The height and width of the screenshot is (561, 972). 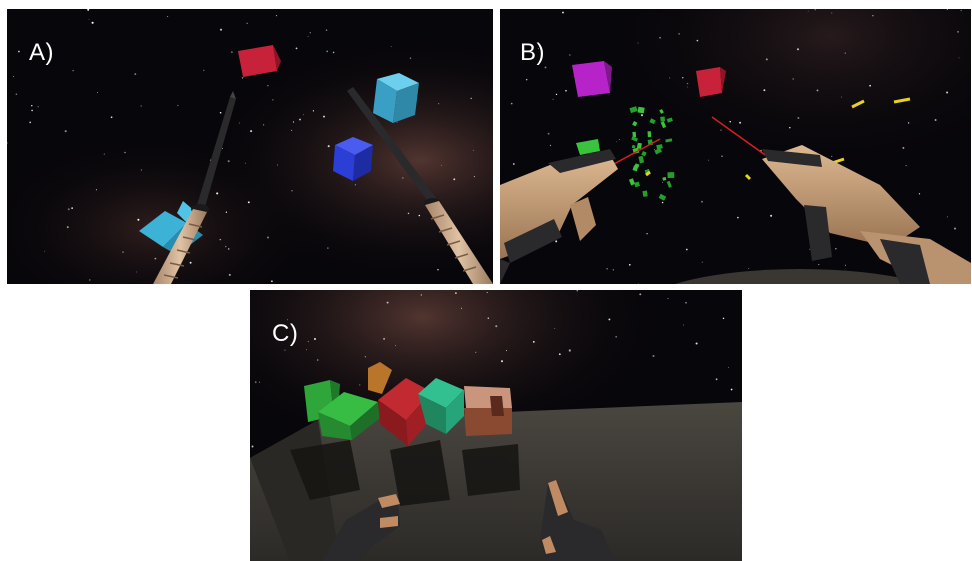 I want to click on ground-surface, so click(x=800, y=276).